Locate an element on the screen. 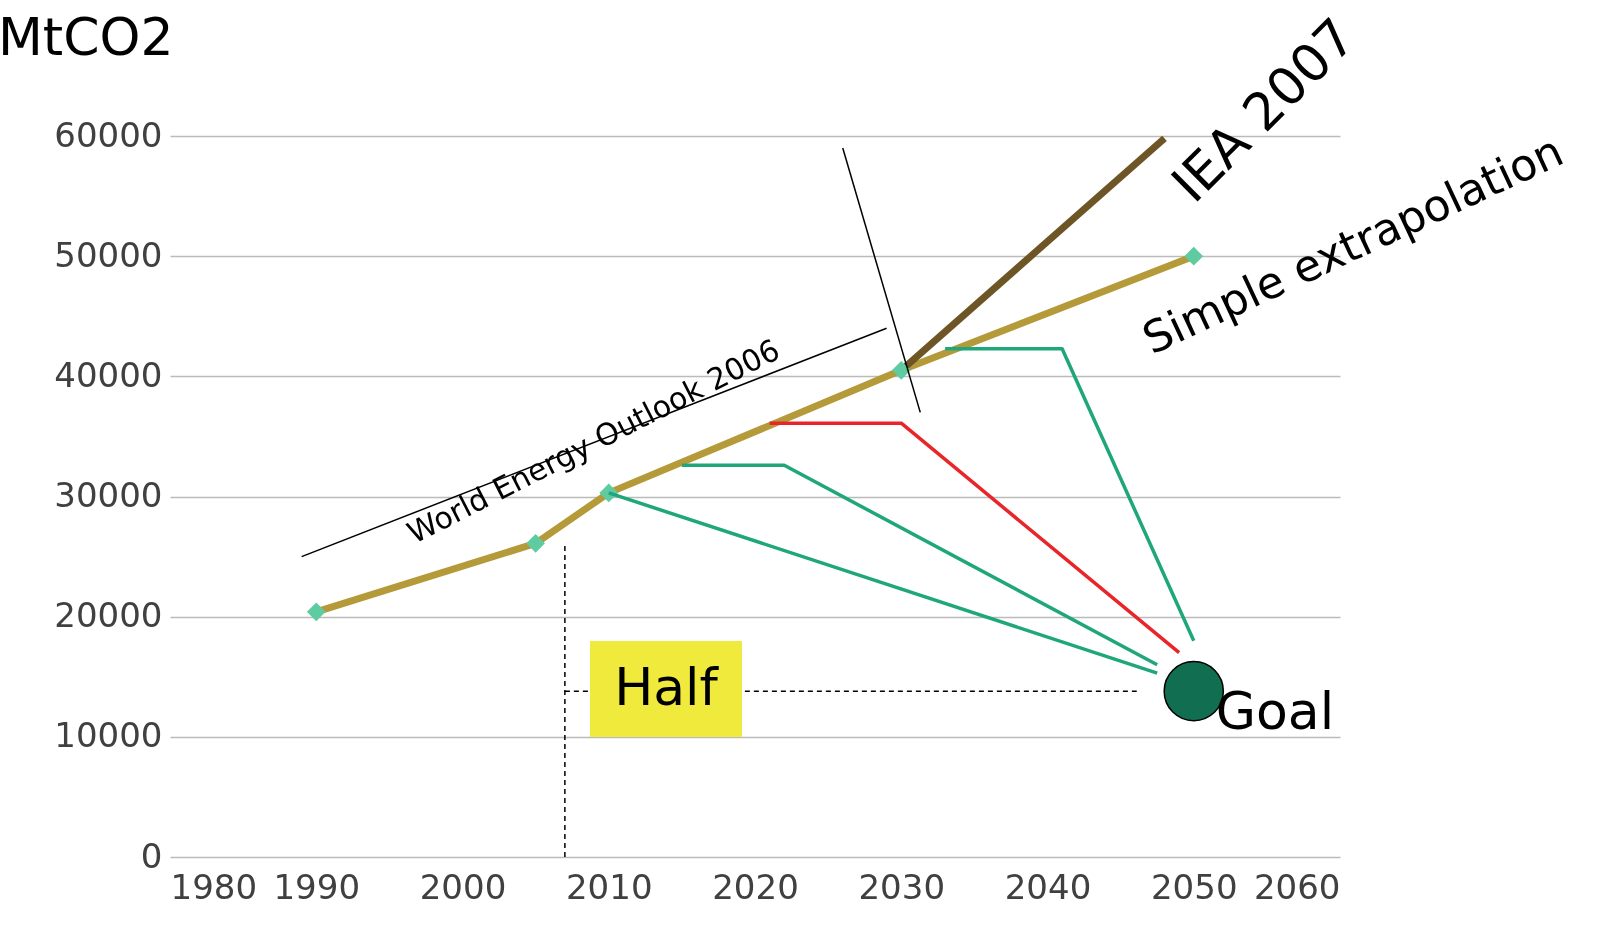 This screenshot has width=1600, height=947. annotation: Half is located at coordinates (667, 687).